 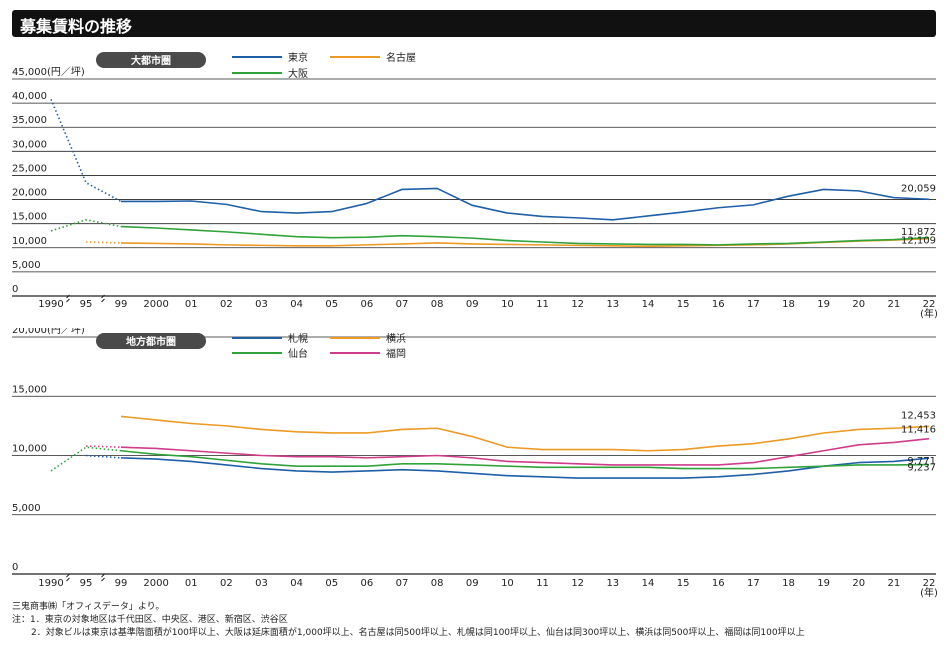 I want to click on end-value-label: 12,453, so click(x=918, y=415).